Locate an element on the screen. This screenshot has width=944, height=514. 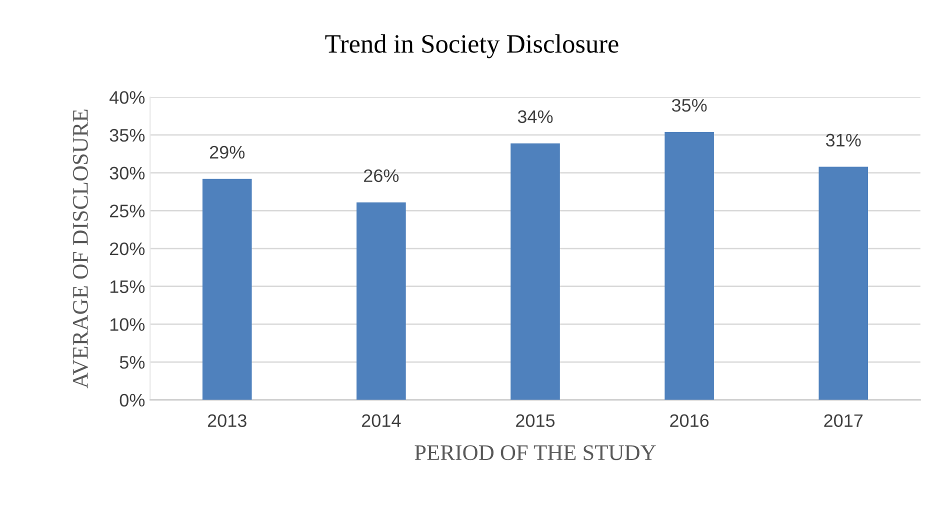
y-tick-label: 0% is located at coordinates (132, 400).